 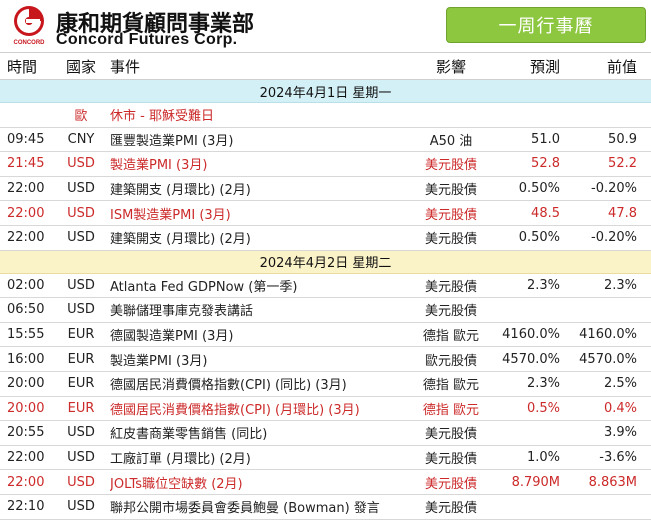 I want to click on cell-time: 15:55, so click(x=26, y=335).